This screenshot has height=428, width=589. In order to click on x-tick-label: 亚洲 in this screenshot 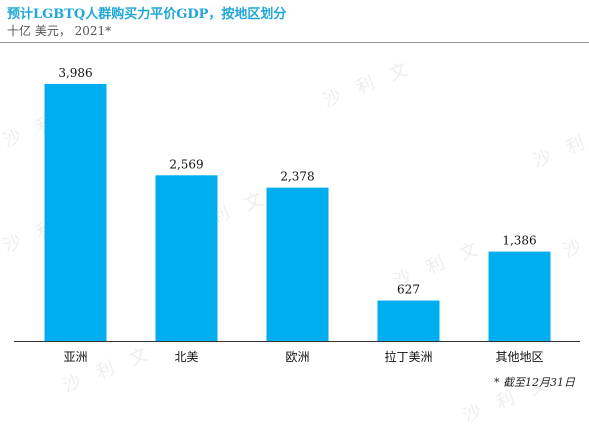, I will do `click(75, 357)`.